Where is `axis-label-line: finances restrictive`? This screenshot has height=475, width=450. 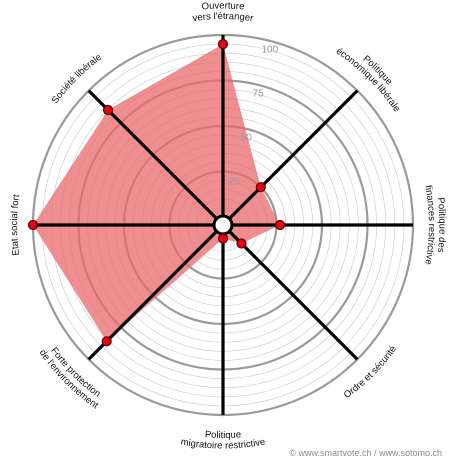
axis-label-line: finances restrictive is located at coordinates (429, 224).